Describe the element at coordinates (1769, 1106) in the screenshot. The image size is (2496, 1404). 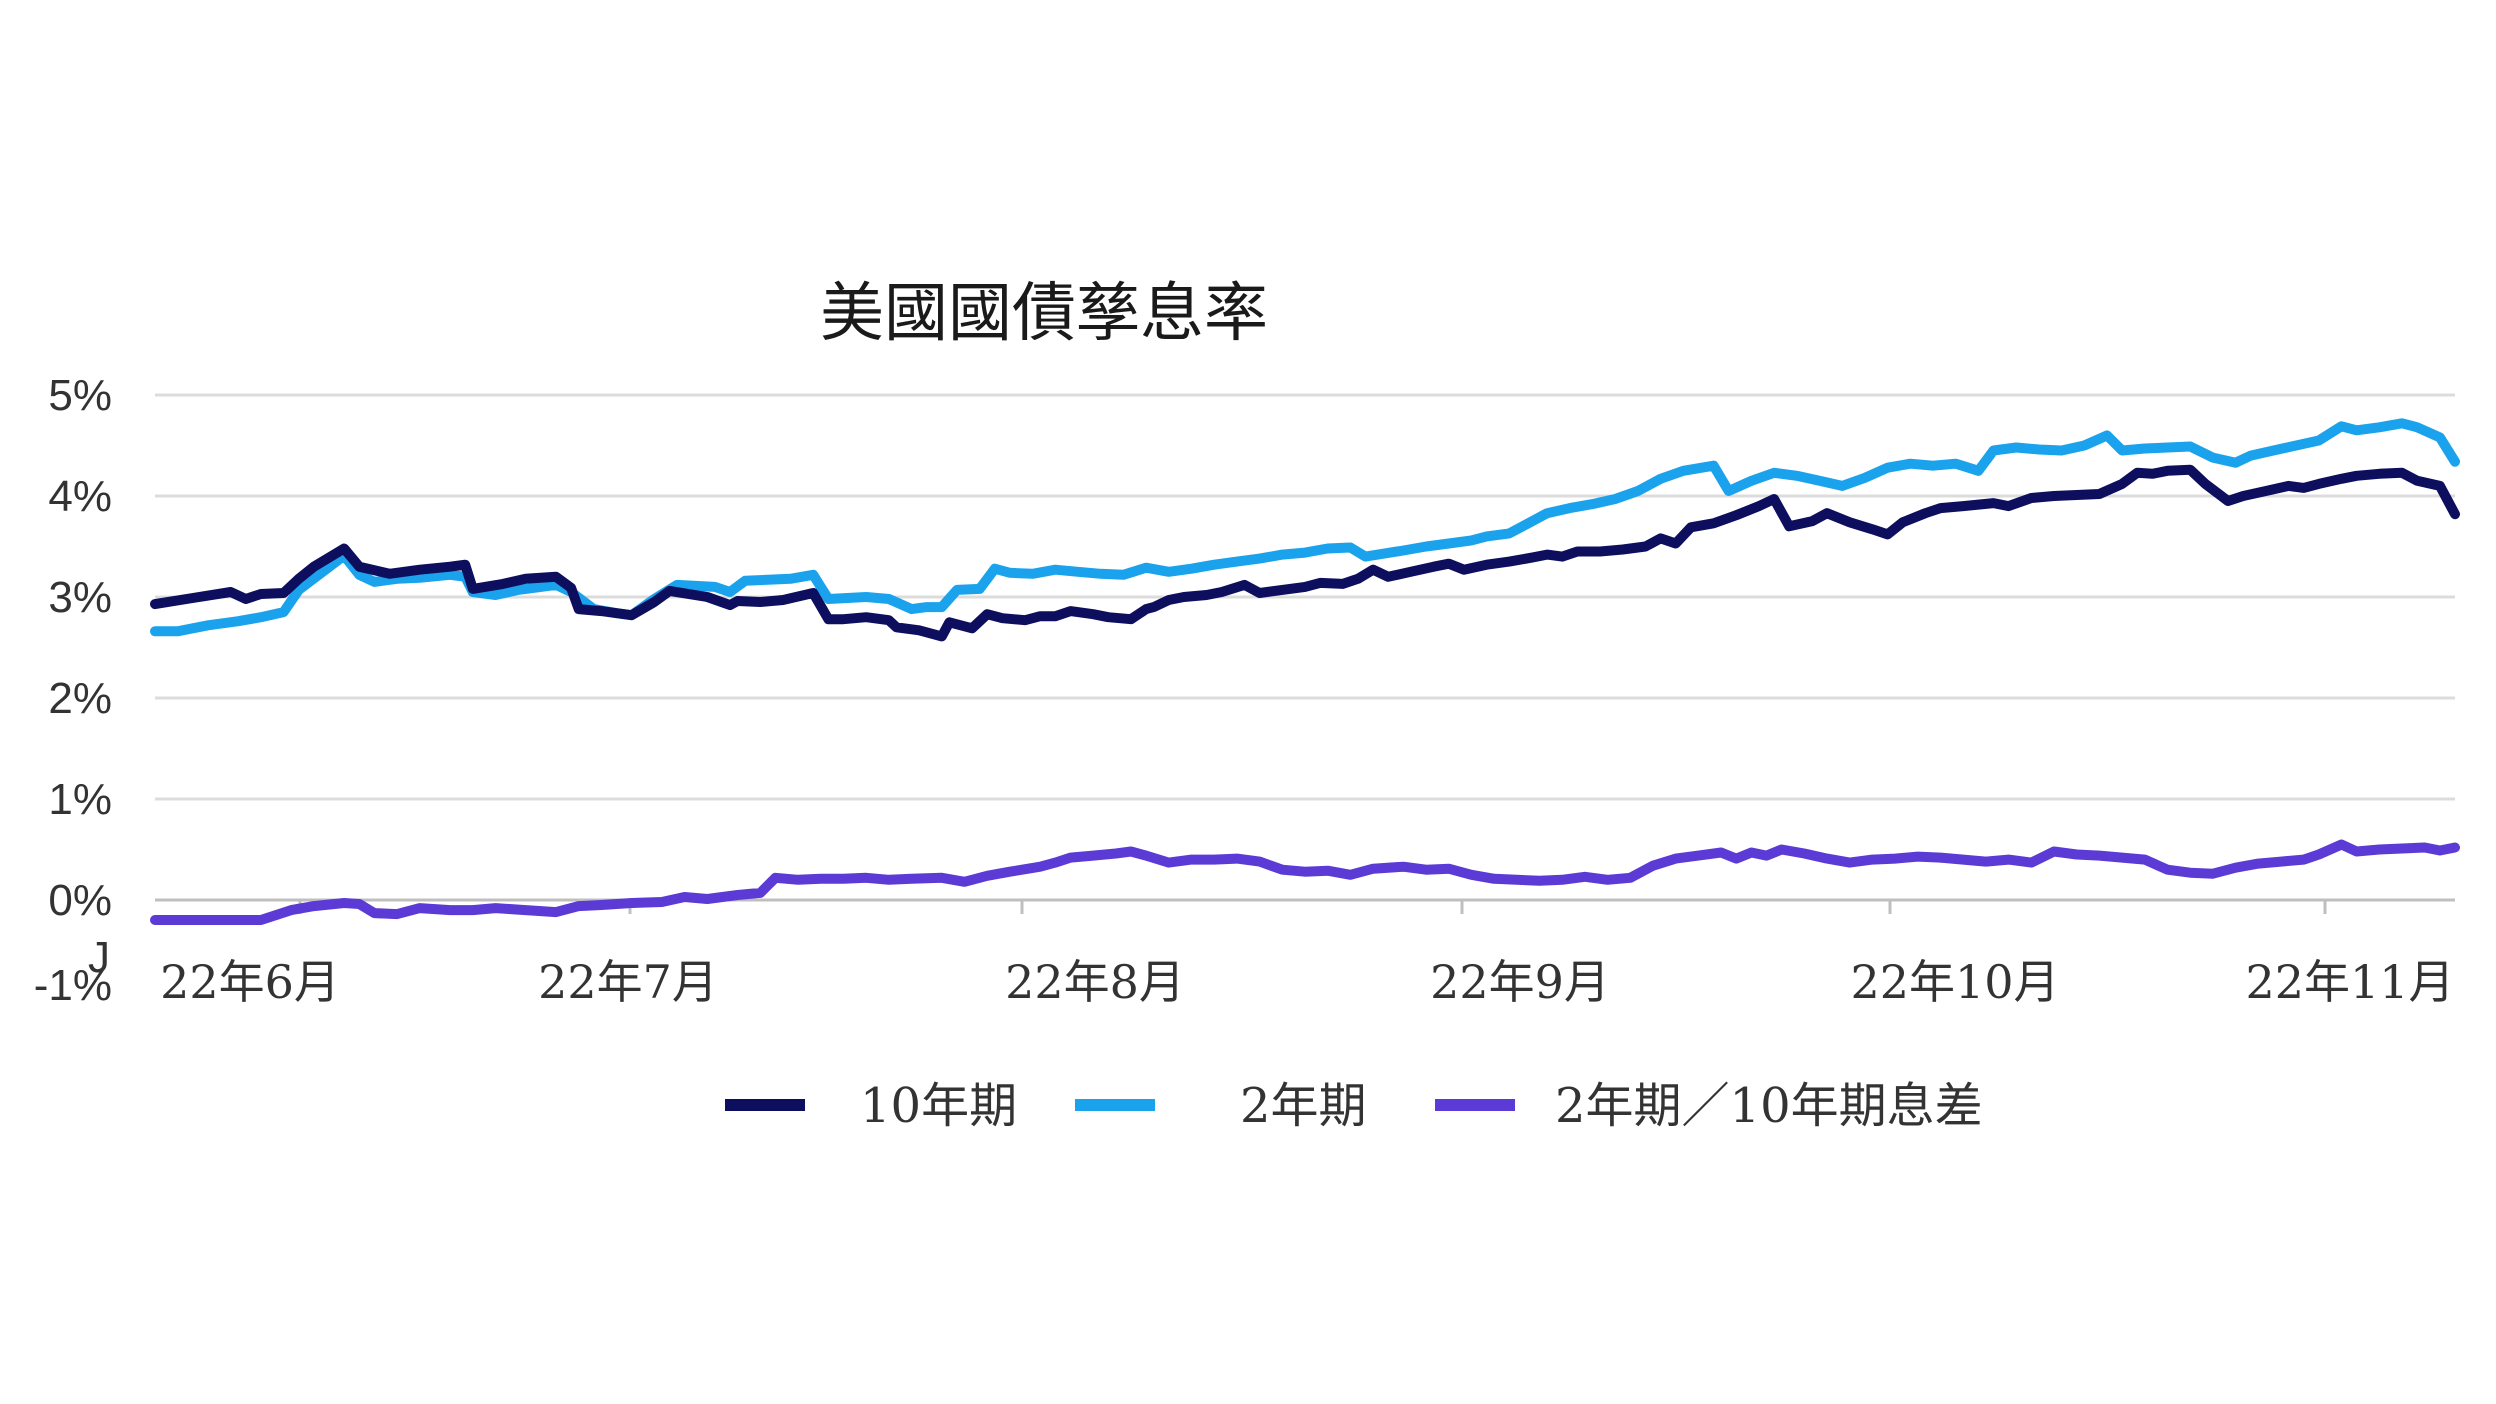
I see `legend-label: 2年期／10年期息差` at that location.